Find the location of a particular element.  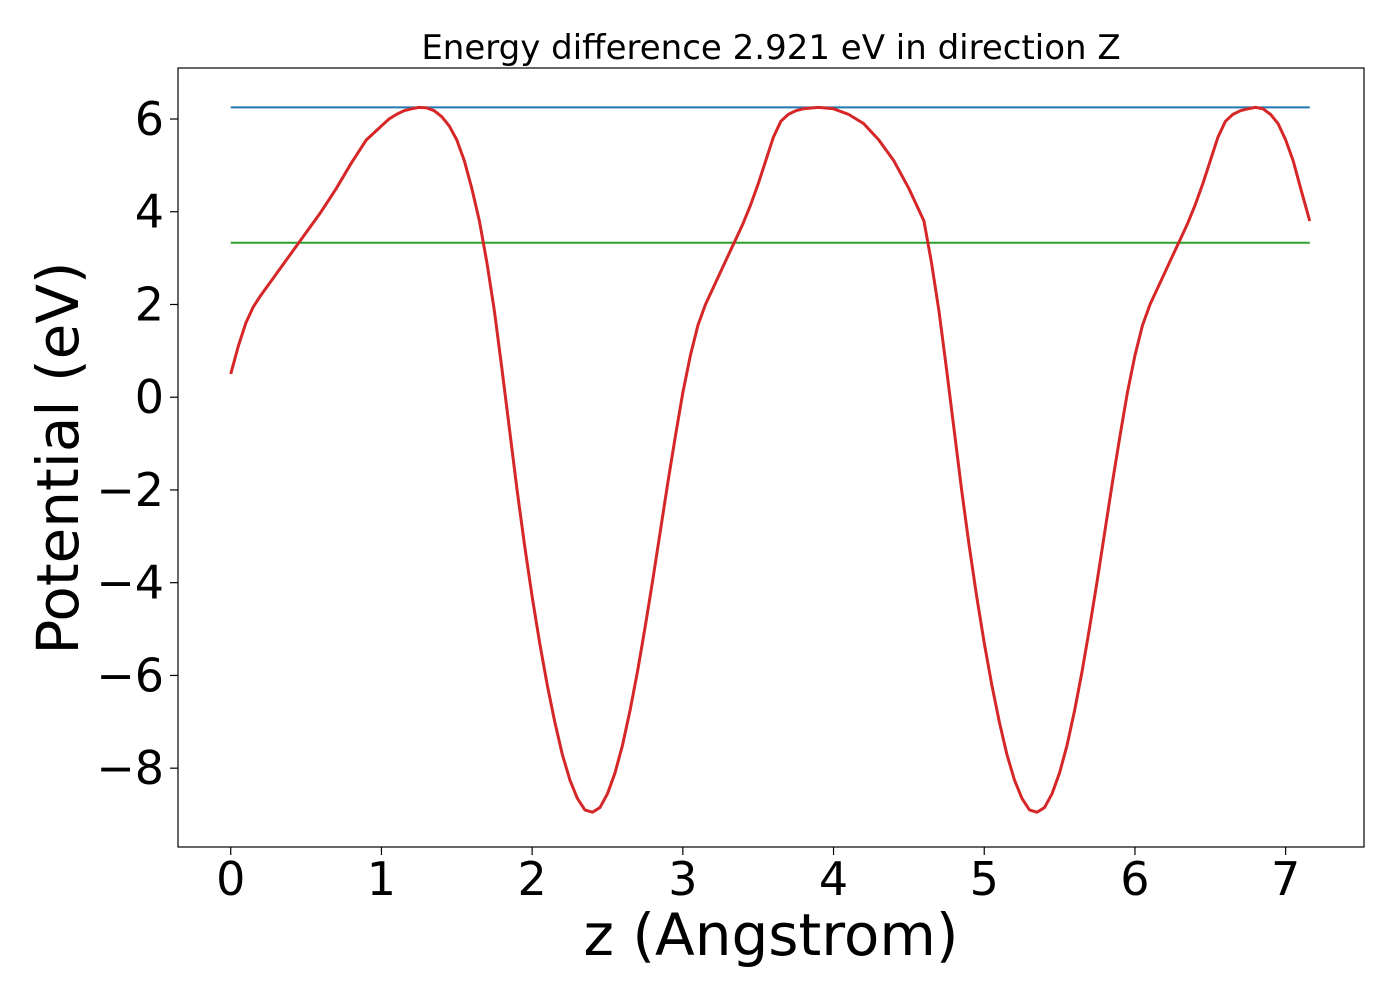

x-axis-label: z (Angstrom) is located at coordinates (771, 935).